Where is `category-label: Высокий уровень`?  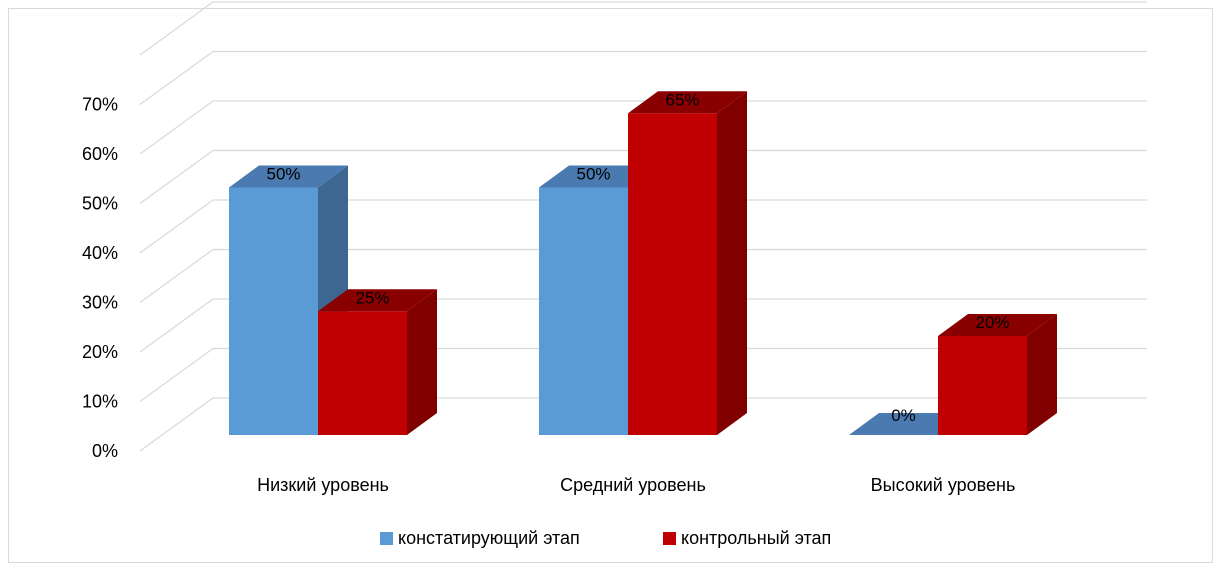
category-label: Высокий уровень is located at coordinates (943, 485).